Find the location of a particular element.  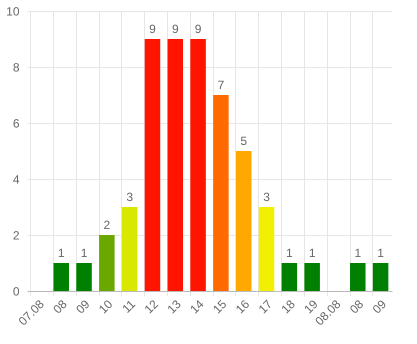

x-tick-label: 13 is located at coordinates (174, 306).